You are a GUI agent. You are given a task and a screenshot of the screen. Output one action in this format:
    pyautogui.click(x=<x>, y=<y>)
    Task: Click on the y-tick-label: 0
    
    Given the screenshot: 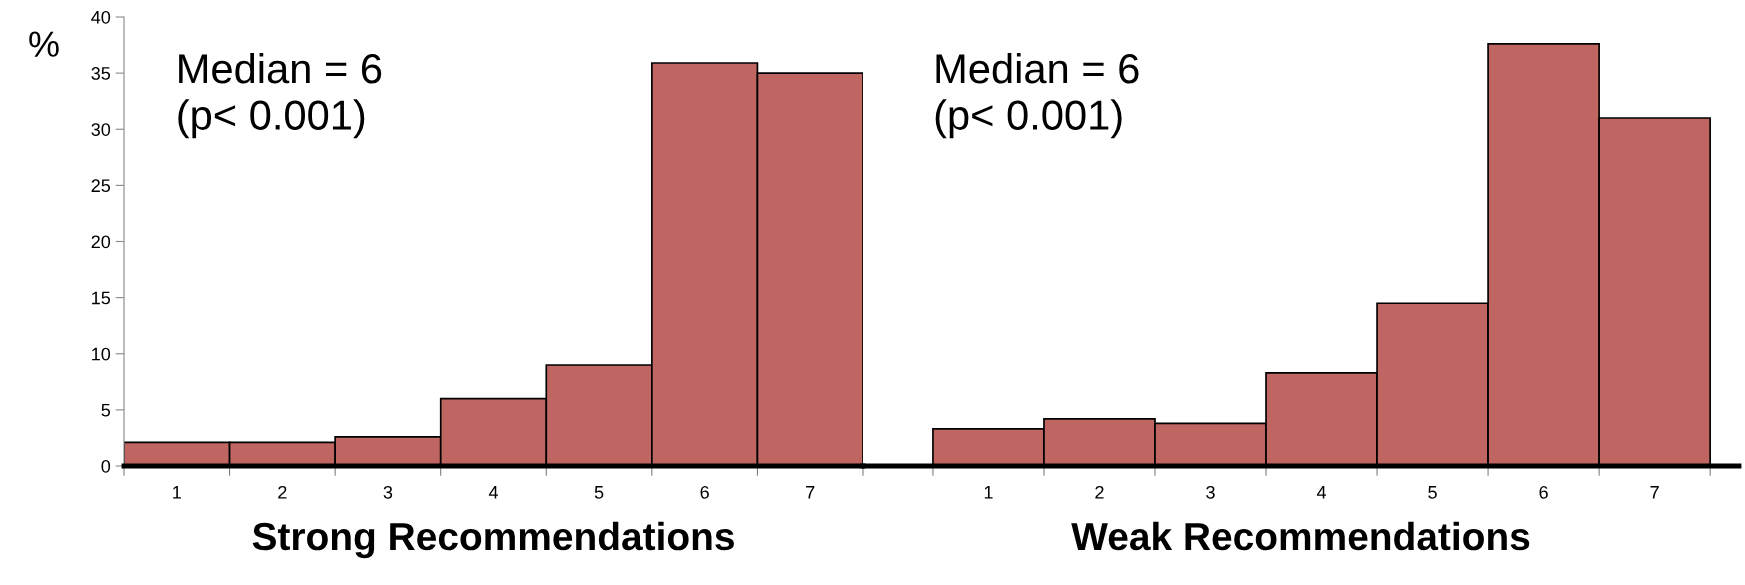 What is the action you would take?
    pyautogui.click(x=106, y=466)
    